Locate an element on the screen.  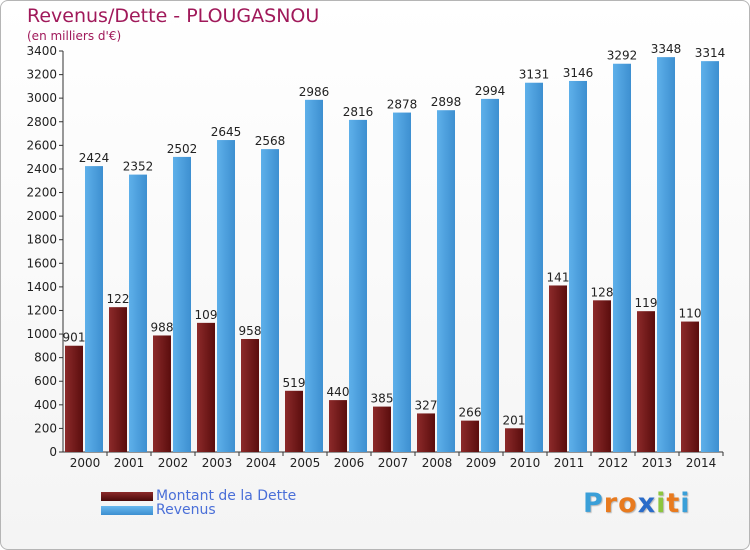
revenue-value-label: 2816 is located at coordinates (358, 112).